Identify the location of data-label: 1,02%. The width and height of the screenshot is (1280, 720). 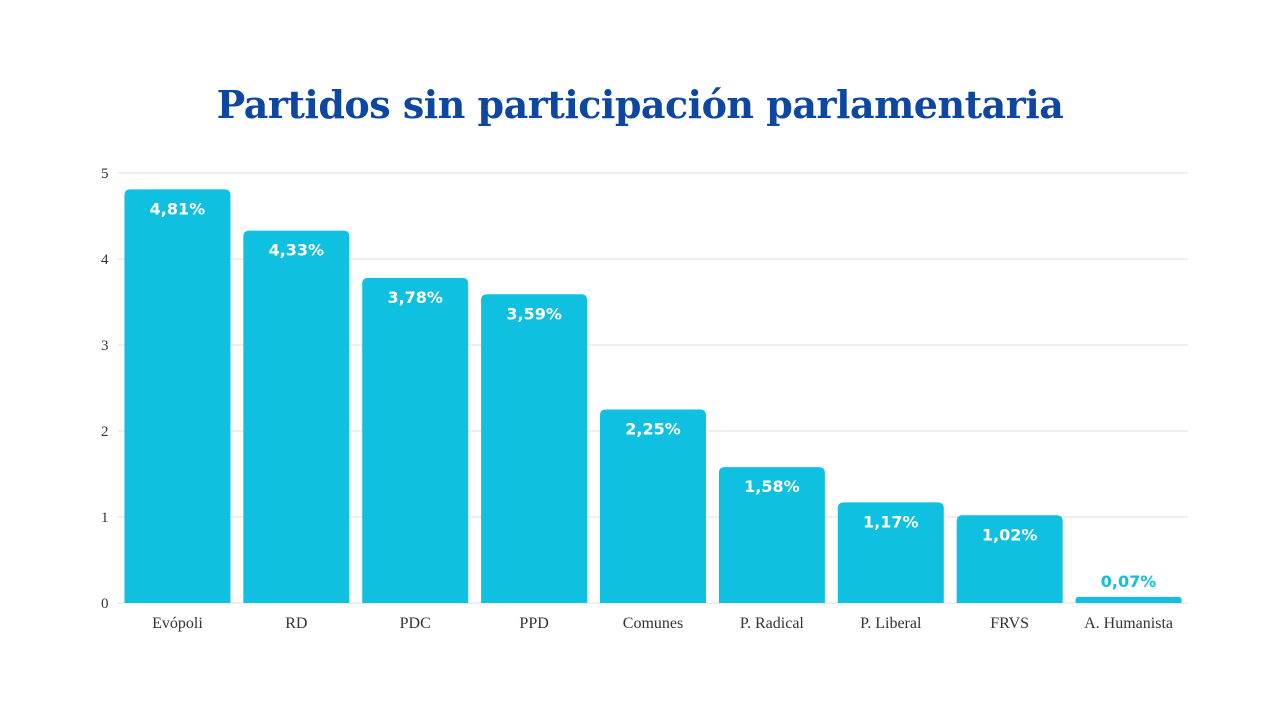
(1010, 534).